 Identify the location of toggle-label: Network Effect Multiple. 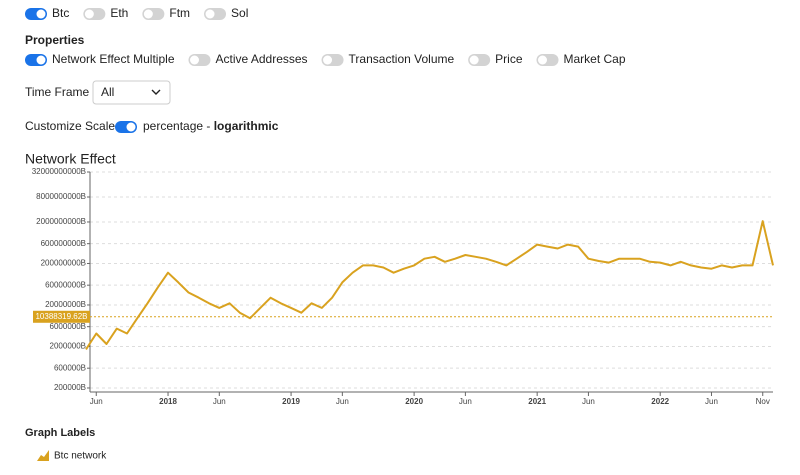
(113, 59).